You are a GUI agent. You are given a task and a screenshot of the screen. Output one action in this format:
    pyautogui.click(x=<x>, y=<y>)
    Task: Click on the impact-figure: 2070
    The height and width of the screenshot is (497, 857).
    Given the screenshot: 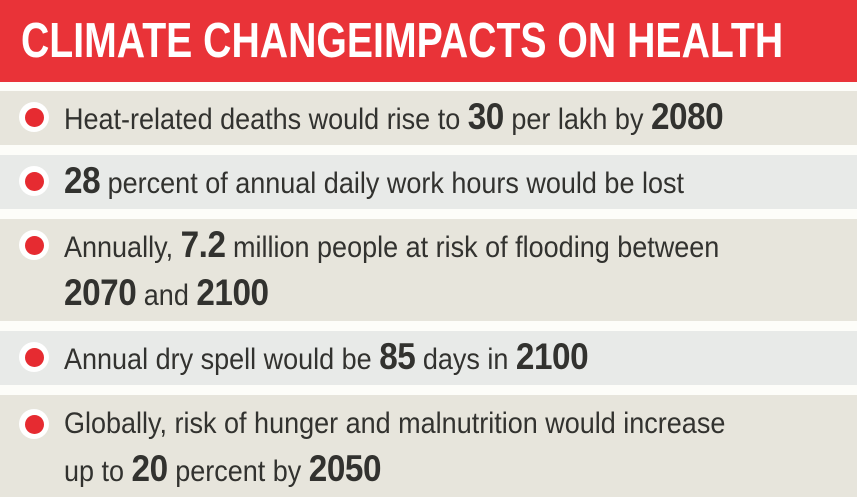 What is the action you would take?
    pyautogui.click(x=100, y=292)
    